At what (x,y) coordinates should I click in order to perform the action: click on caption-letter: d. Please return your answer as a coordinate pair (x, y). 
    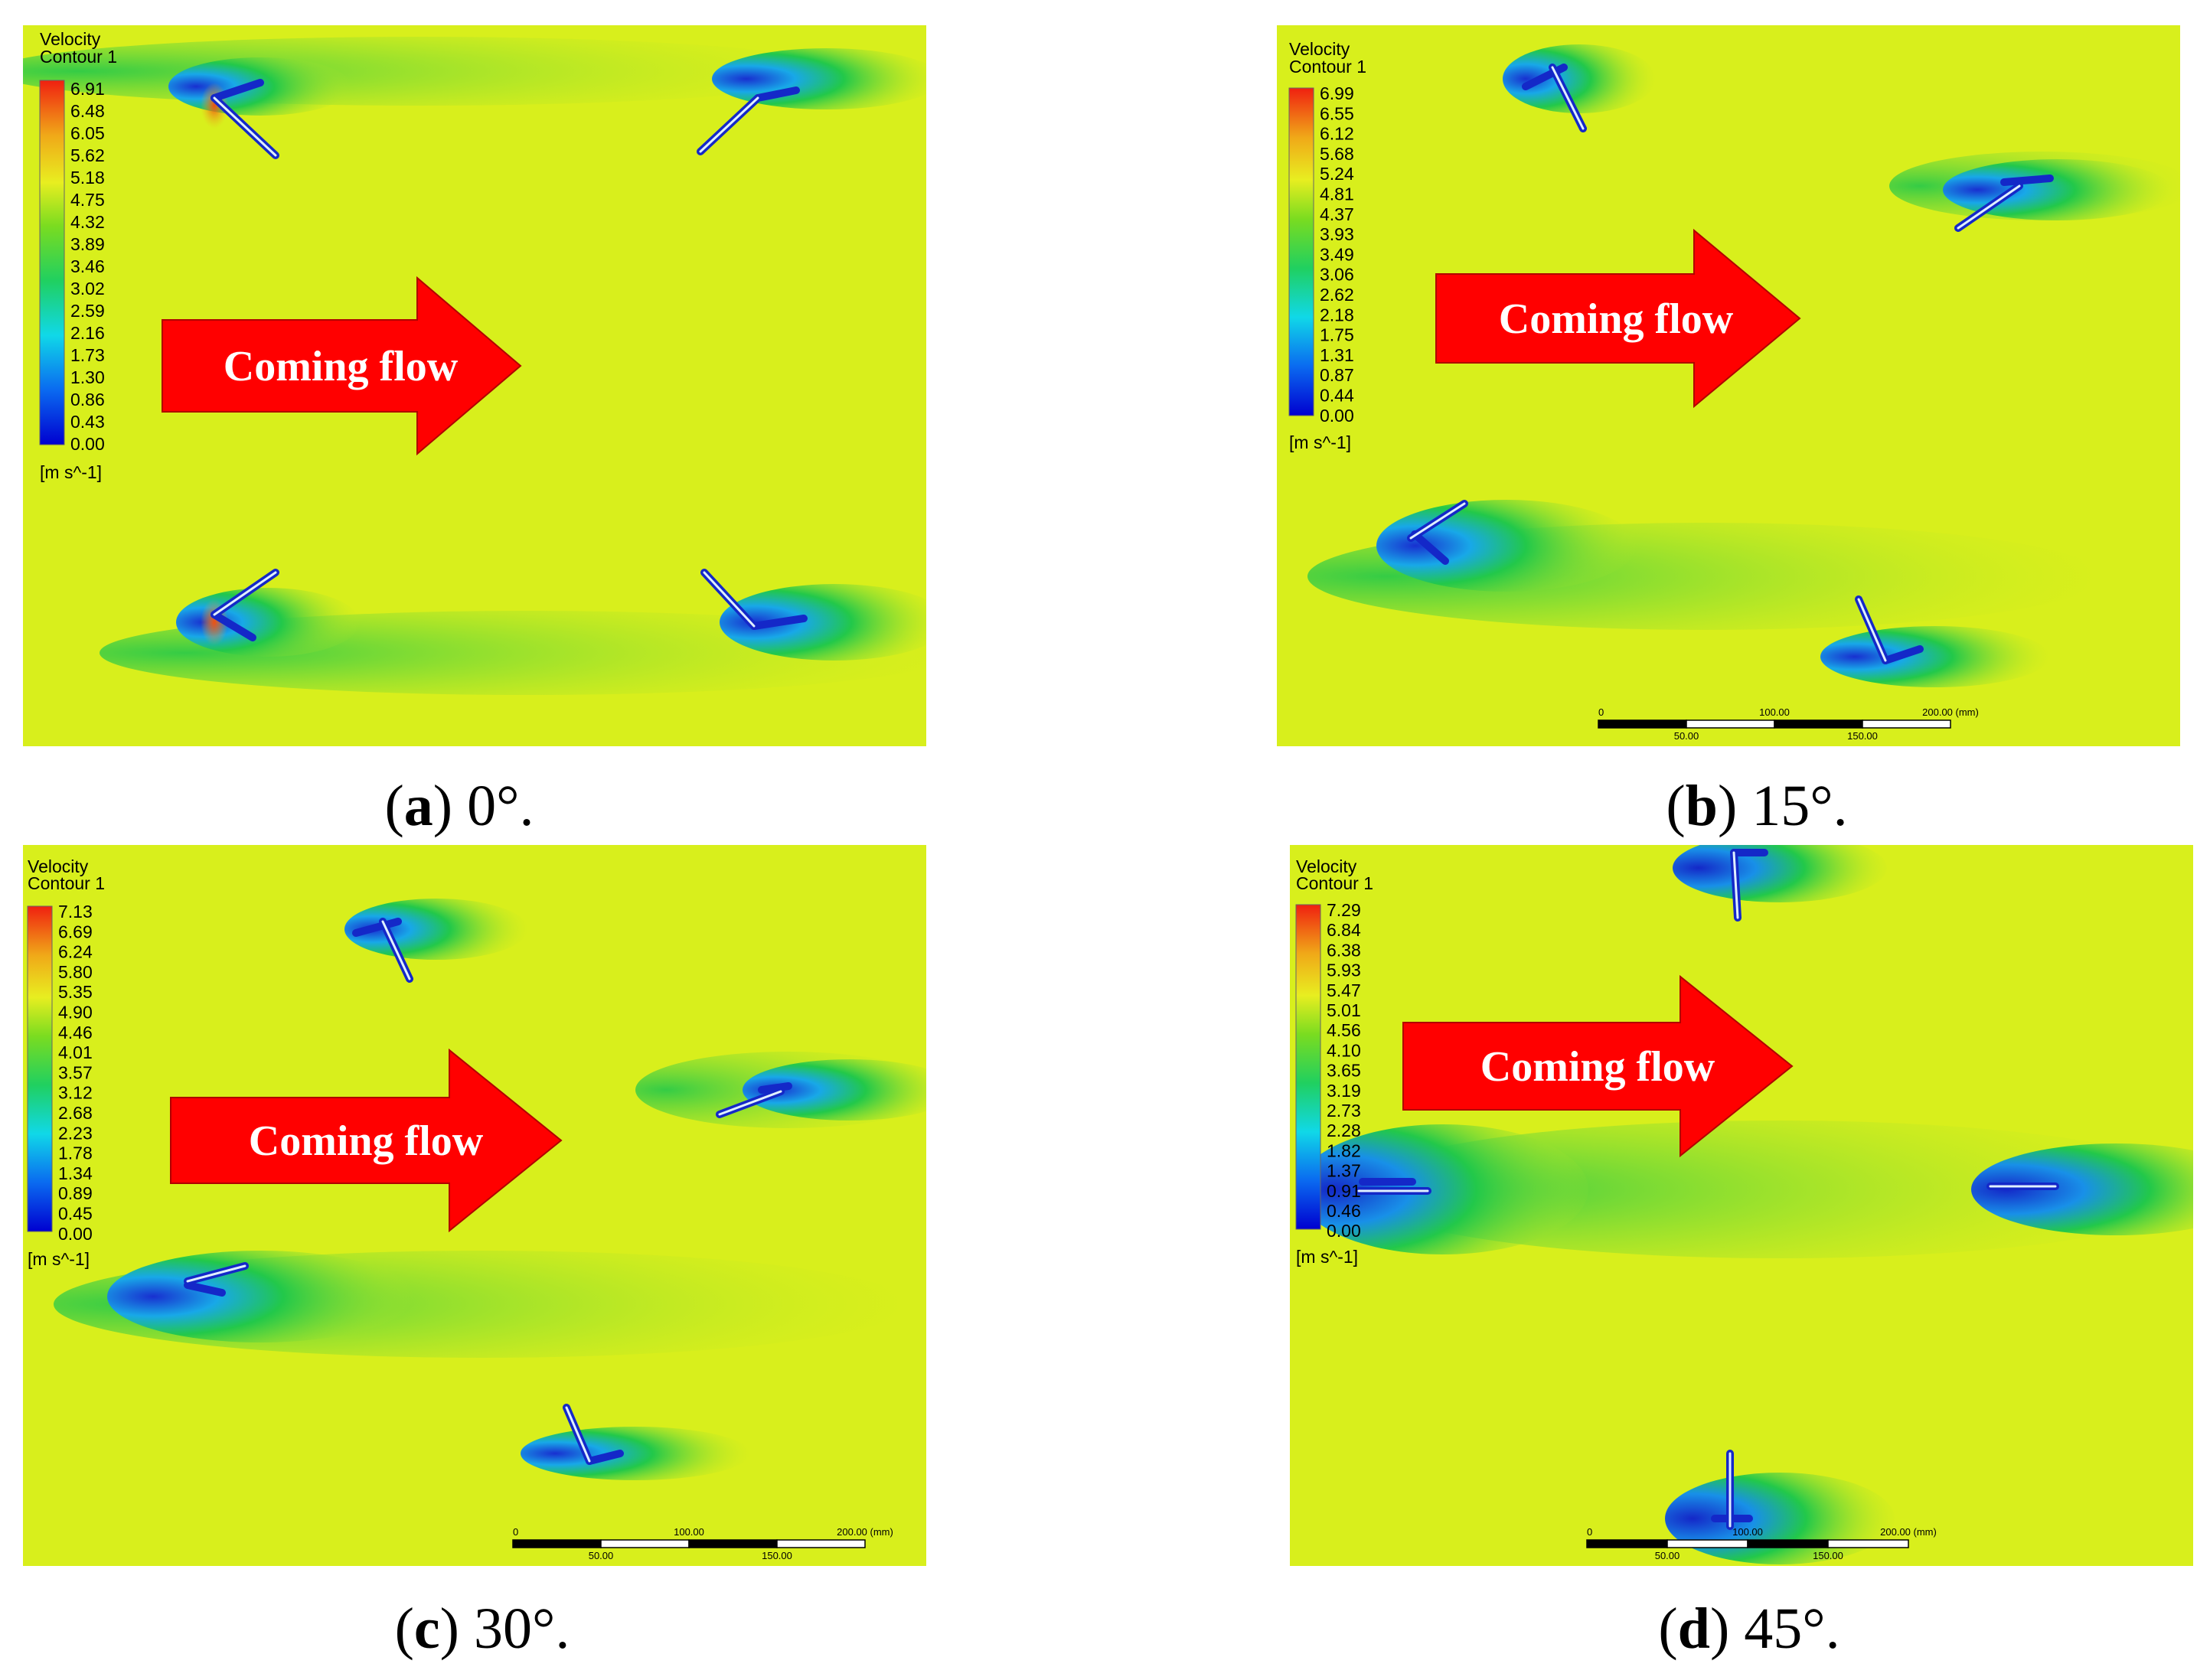
    Looking at the image, I should click on (1693, 1629).